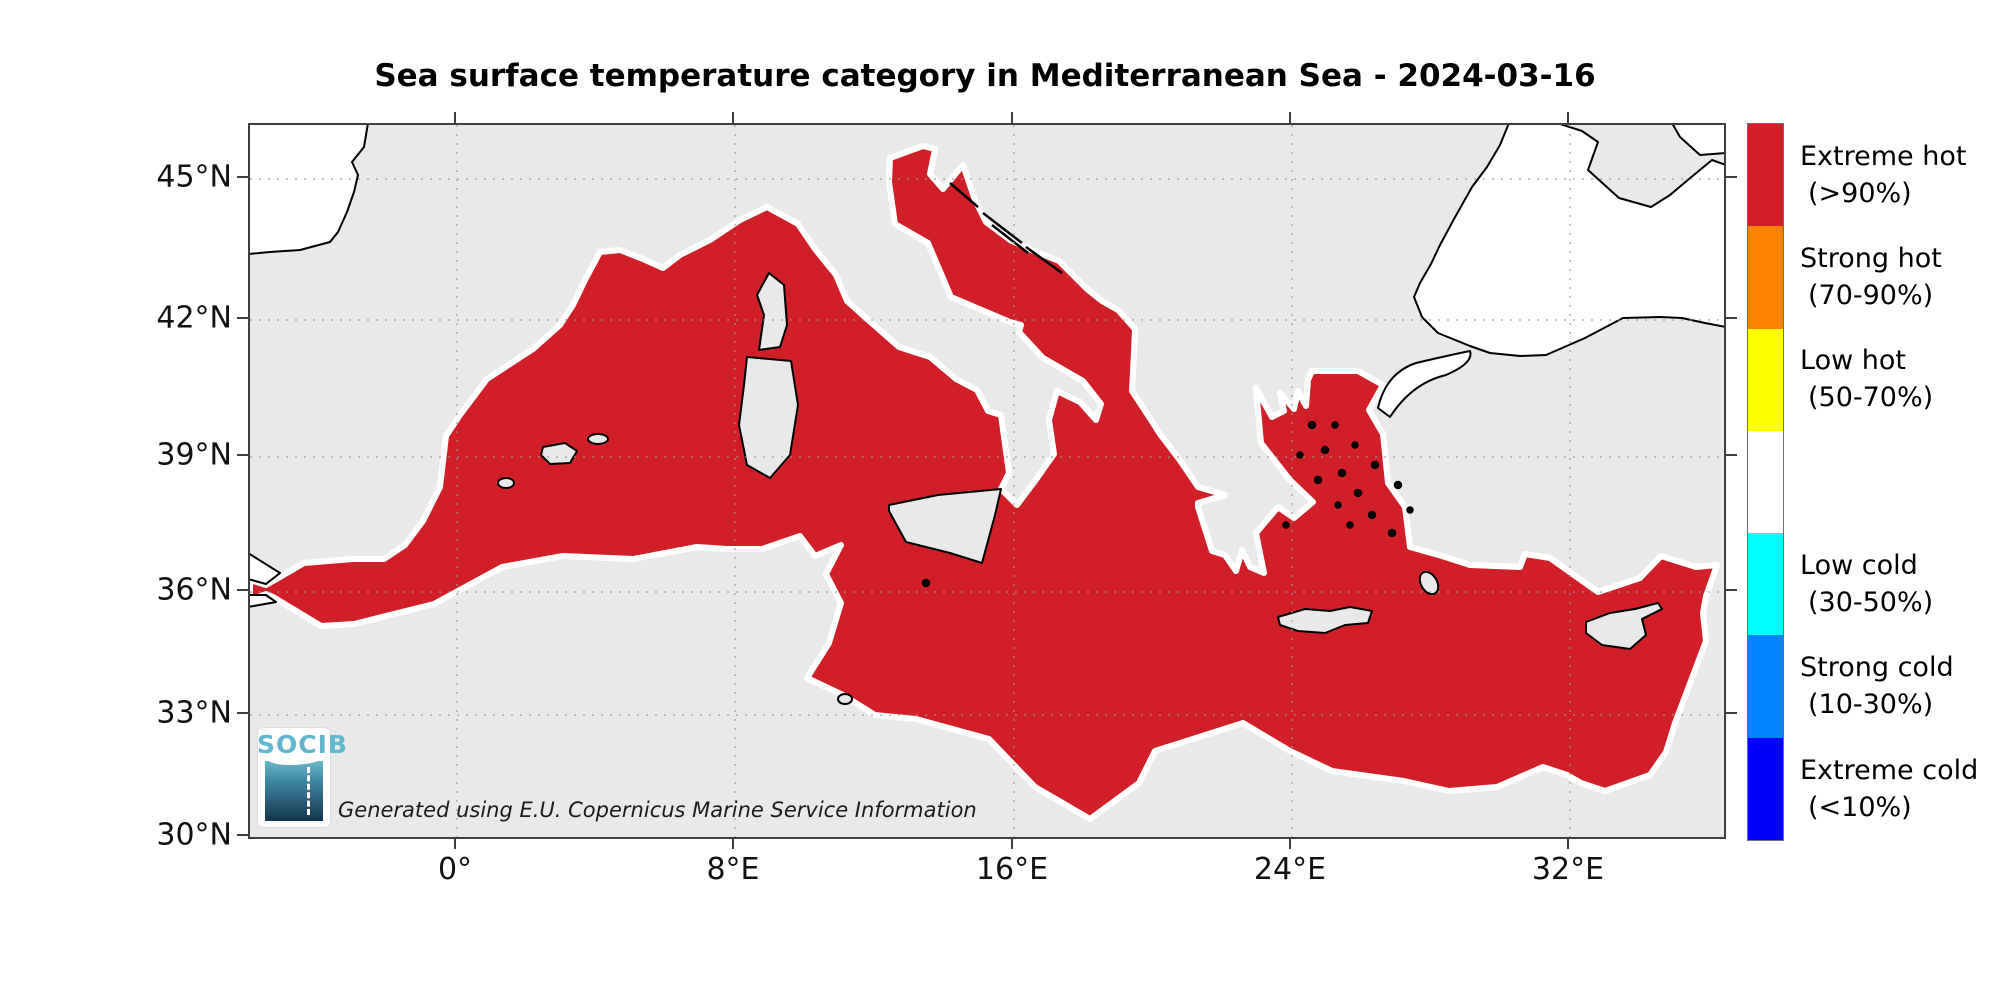 Image resolution: width=2000 pixels, height=1000 pixels. What do you see at coordinates (1853, 360) in the screenshot?
I see `legend-label: Low hot` at bounding box center [1853, 360].